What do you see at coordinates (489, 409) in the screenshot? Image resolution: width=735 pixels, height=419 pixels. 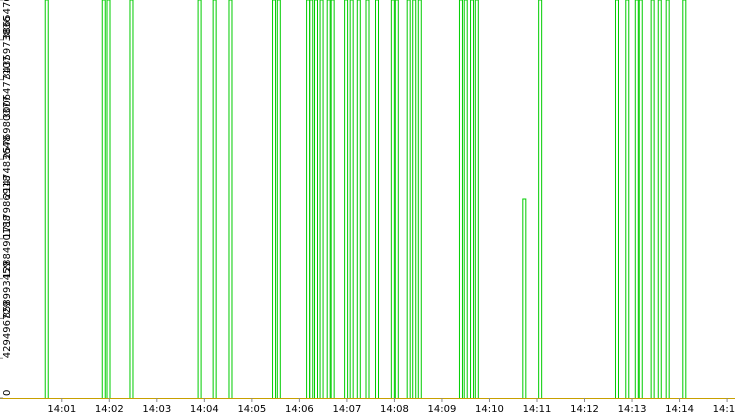 I see `x-tick-label: 14:10` at bounding box center [489, 409].